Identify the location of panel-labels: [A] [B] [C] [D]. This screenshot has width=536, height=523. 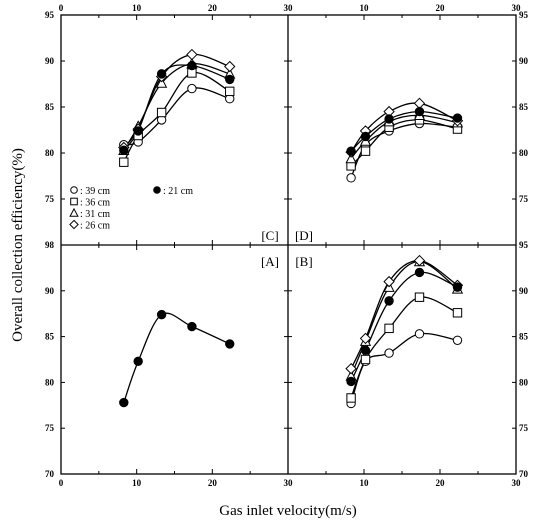
(287, 248).